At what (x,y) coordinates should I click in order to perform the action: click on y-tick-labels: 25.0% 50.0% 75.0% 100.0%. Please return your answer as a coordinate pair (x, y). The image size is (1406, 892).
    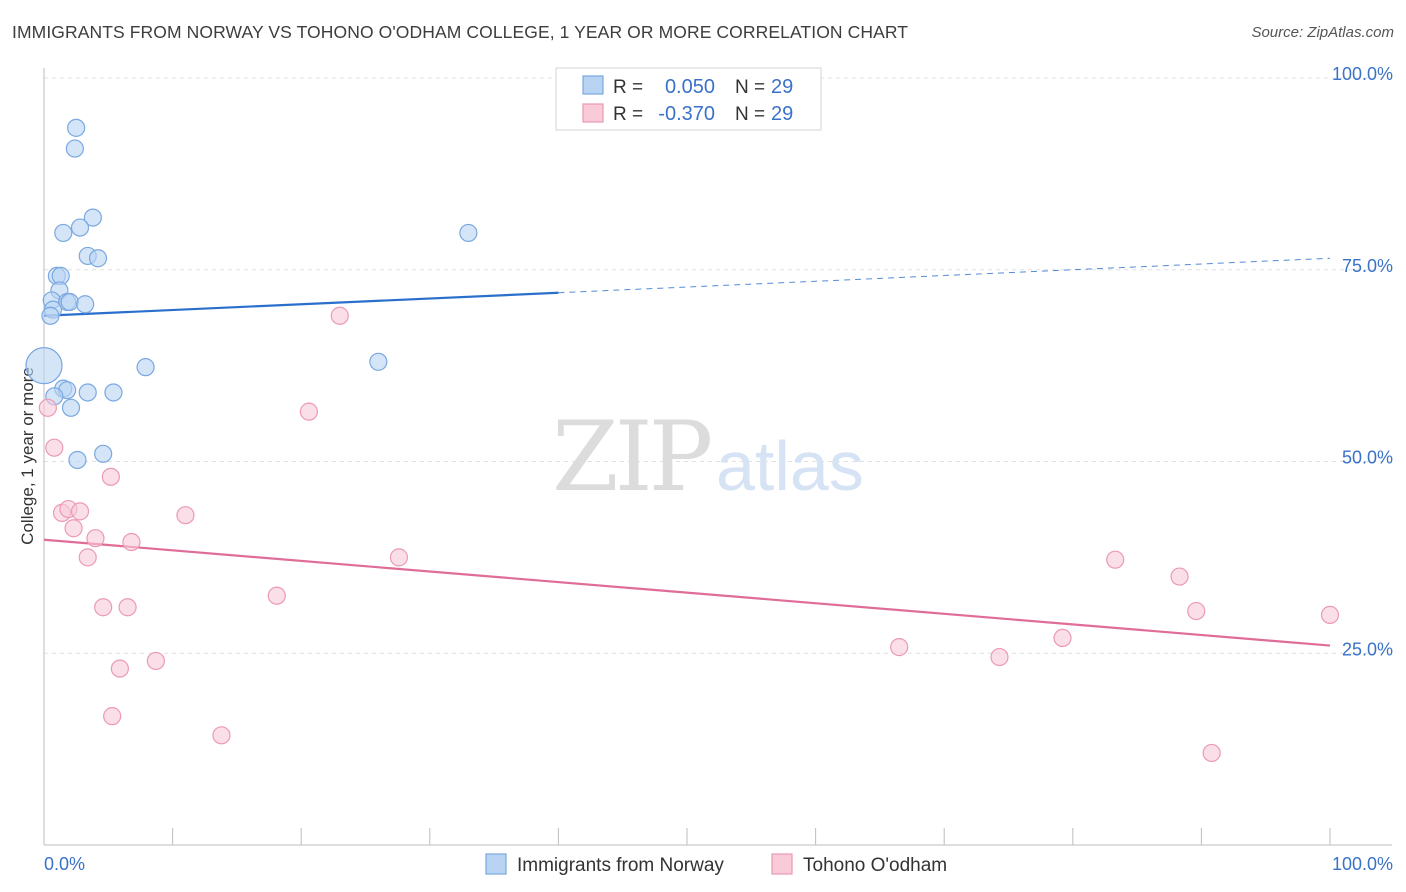
    Looking at the image, I should click on (1362, 361).